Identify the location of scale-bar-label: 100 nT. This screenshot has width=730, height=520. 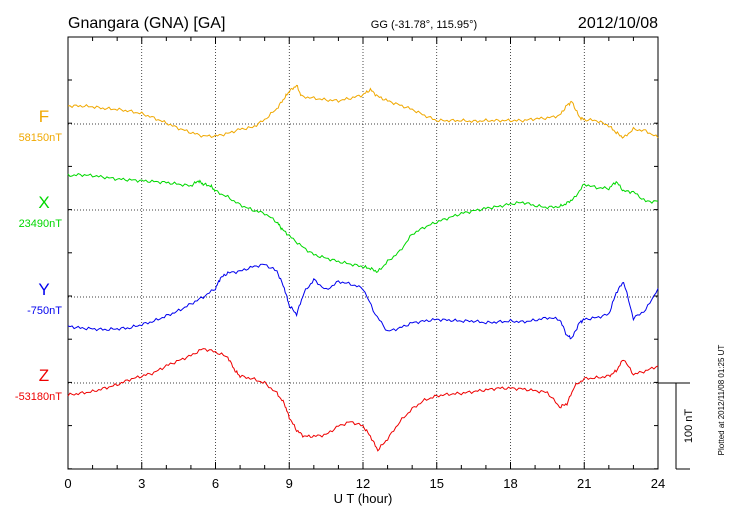
(689, 426).